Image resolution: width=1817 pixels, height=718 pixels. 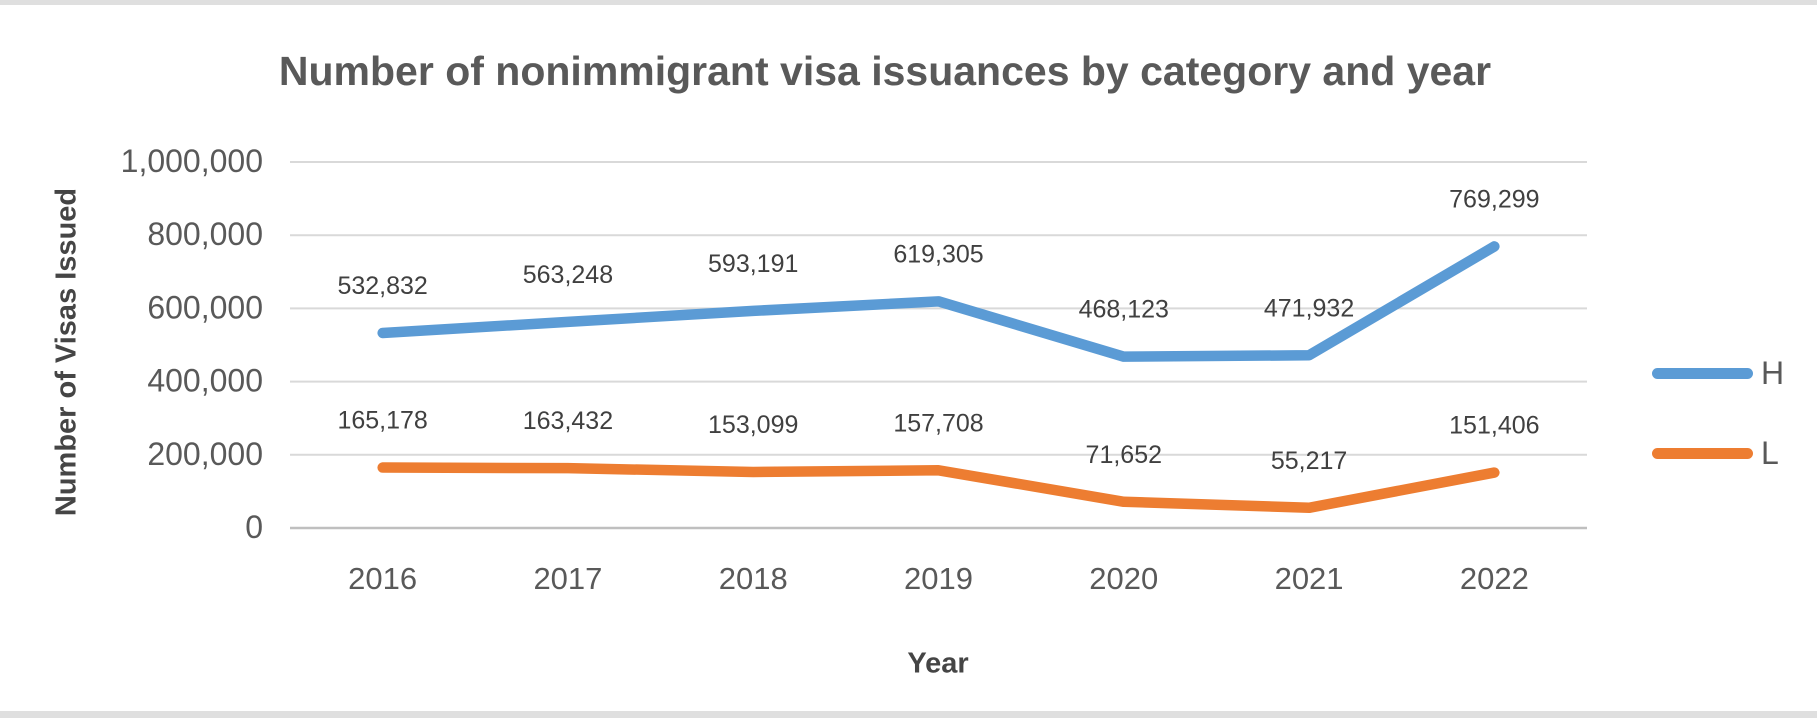 I want to click on data-label-H-2020: 468,123, so click(x=1124, y=310).